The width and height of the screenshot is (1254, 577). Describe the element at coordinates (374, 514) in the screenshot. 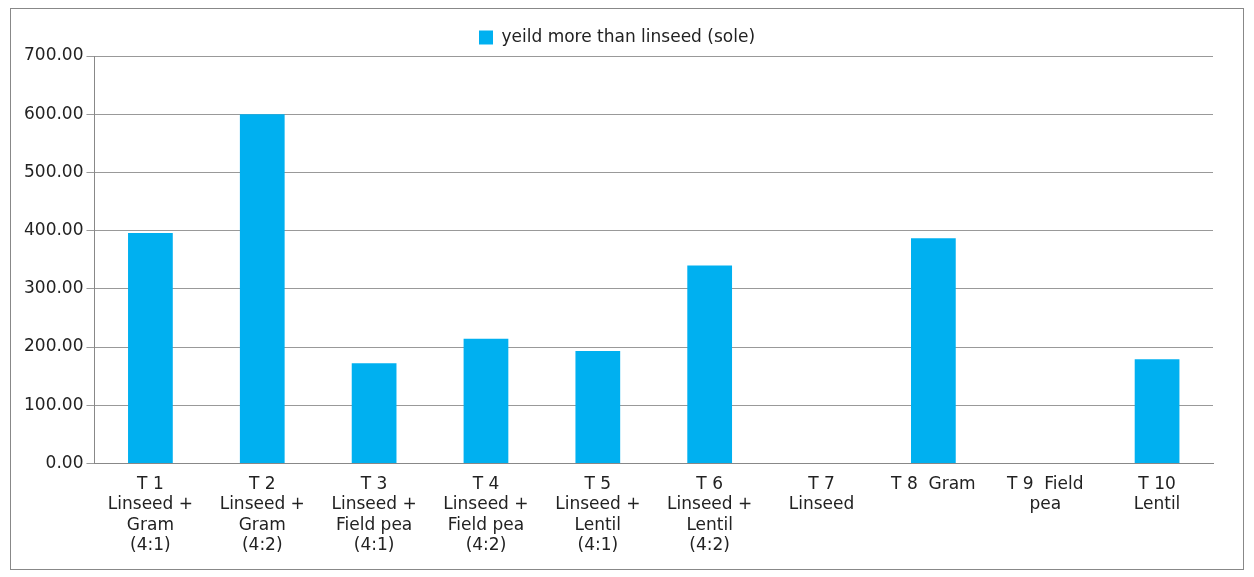

I see `x-tick-label: T 3 Linseed + Field pea (4:1)` at that location.